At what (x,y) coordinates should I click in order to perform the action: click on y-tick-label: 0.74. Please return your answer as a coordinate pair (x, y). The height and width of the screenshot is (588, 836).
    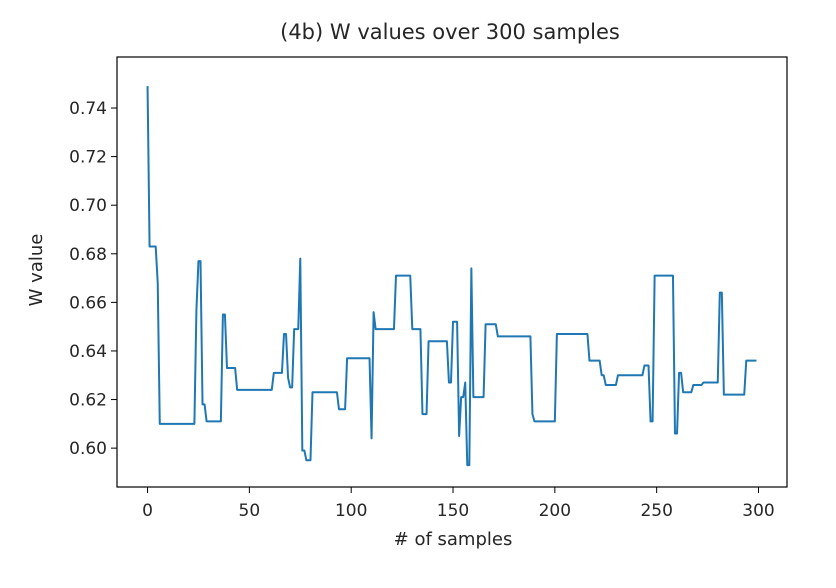
    Looking at the image, I should click on (88, 109).